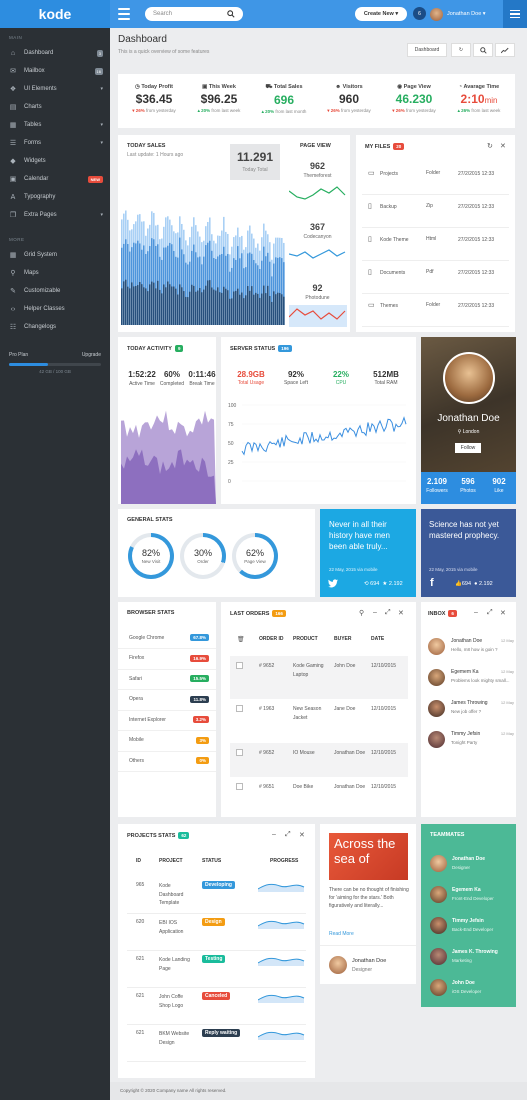 This screenshot has width=527, height=1100. I want to click on chart-icon, so click(505, 50).